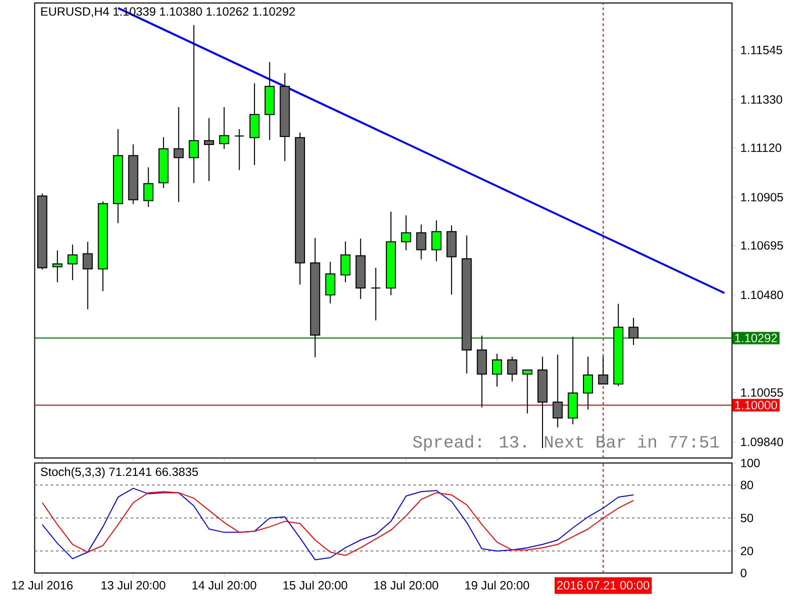  Describe the element at coordinates (762, 442) in the screenshot. I see `y-tick-label: 1.09840` at that location.